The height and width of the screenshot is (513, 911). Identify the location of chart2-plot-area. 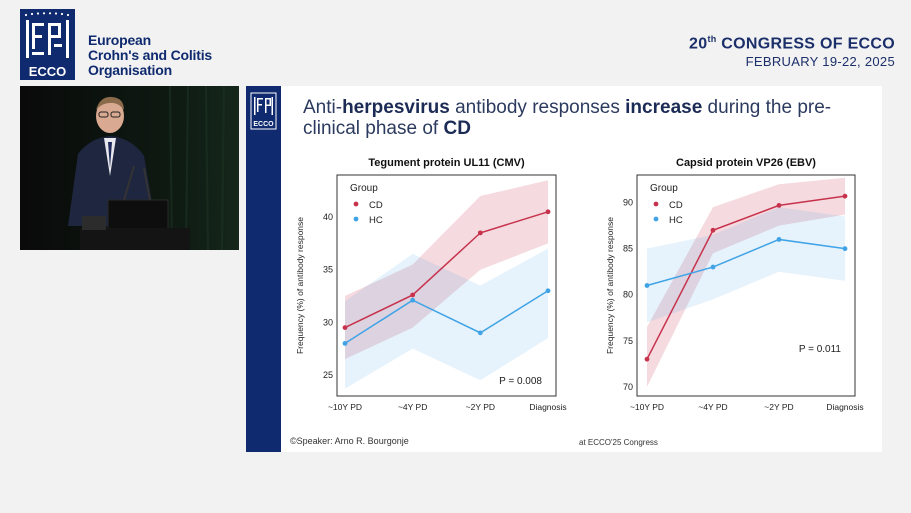
(746, 285).